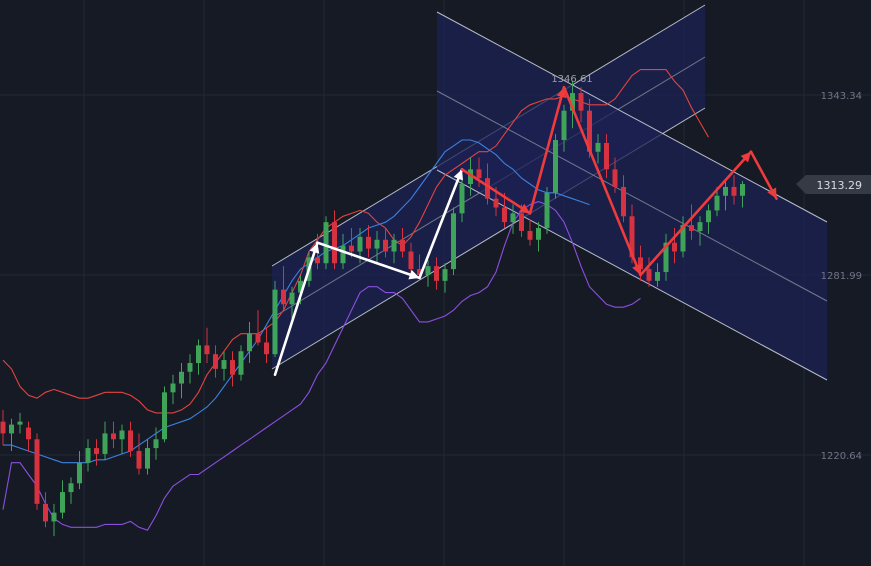 The image size is (871, 566). Describe the element at coordinates (840, 185) in the screenshot. I see `last-price-value: 1313.29` at that location.